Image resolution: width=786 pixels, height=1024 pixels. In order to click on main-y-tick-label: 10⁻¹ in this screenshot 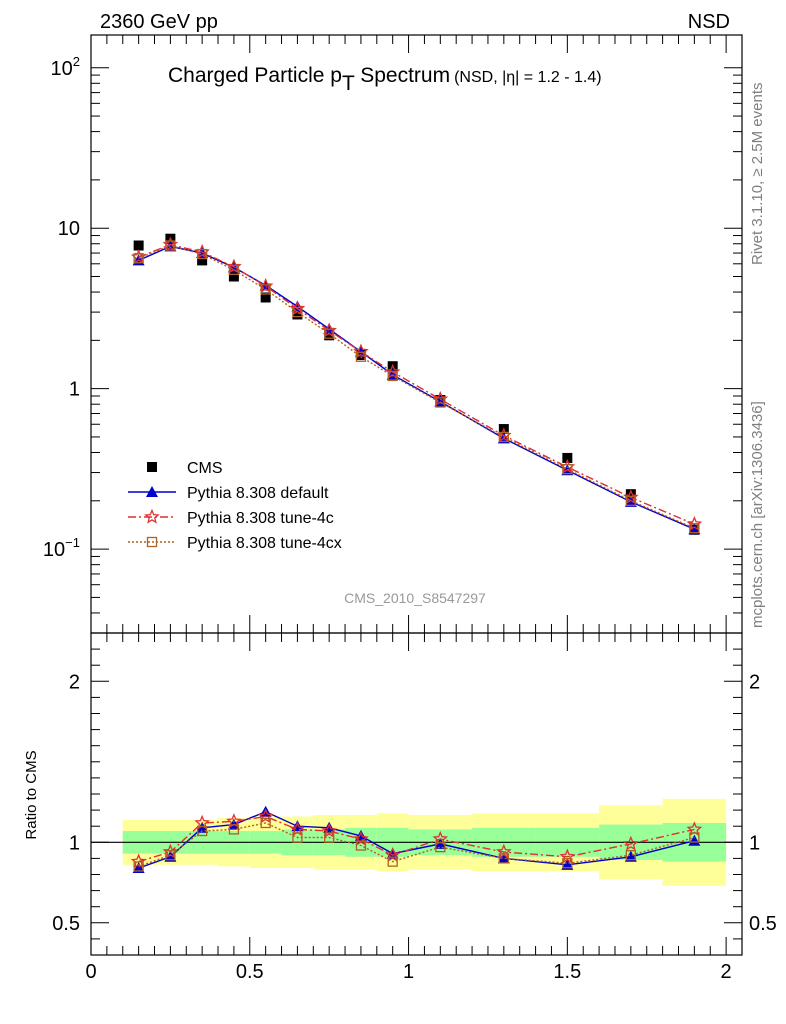, I will do `click(61, 548)`.